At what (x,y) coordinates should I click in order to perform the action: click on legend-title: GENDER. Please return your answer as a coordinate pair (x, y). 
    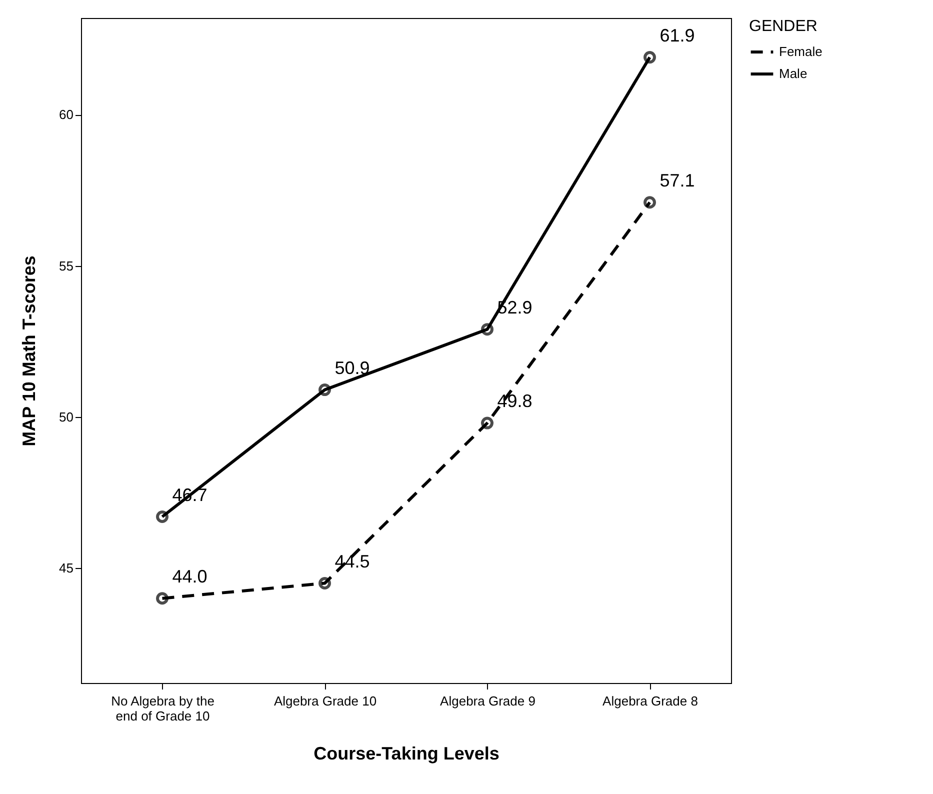
    Looking at the image, I should click on (783, 26).